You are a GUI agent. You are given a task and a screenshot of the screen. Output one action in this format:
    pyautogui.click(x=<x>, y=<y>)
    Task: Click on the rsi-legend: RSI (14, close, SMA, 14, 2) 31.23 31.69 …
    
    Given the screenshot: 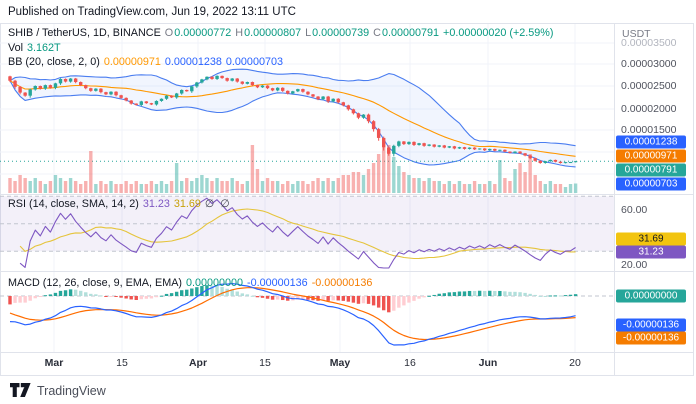 What is the action you would take?
    pyautogui.click(x=119, y=203)
    